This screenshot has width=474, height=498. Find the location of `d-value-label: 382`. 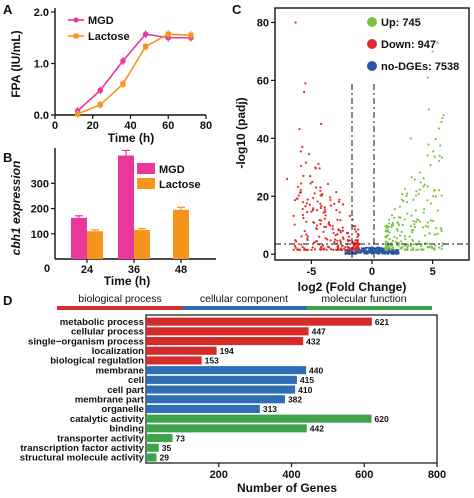

d-value-label: 382 is located at coordinates (295, 400).